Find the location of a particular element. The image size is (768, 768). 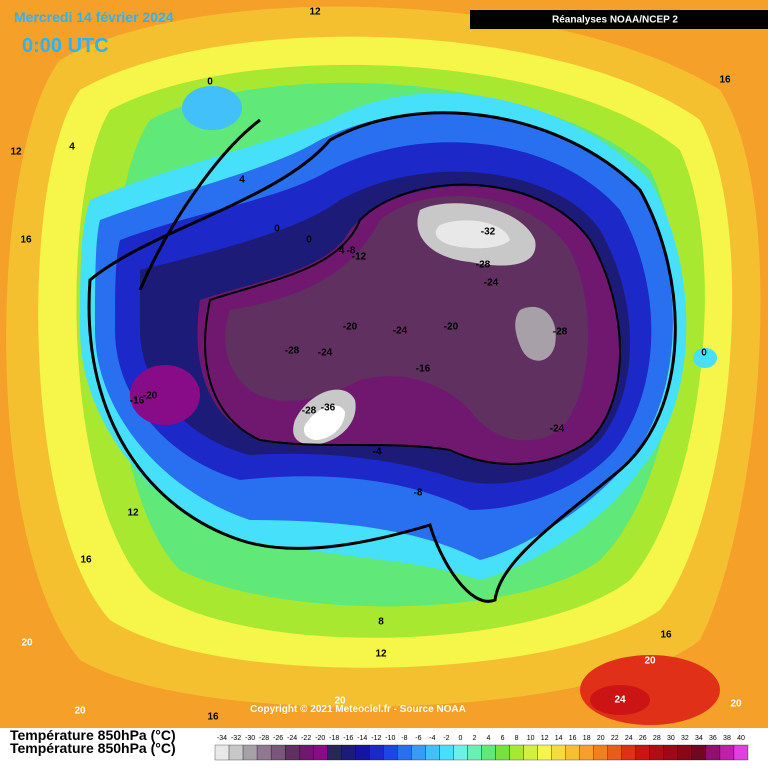

legend-tick-label: -18 is located at coordinates (334, 738).